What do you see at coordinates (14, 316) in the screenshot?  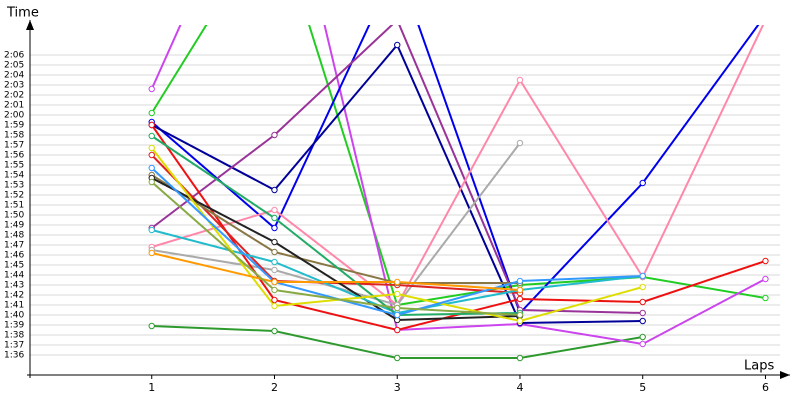 I see `y-tick-label: 1:40` at bounding box center [14, 316].